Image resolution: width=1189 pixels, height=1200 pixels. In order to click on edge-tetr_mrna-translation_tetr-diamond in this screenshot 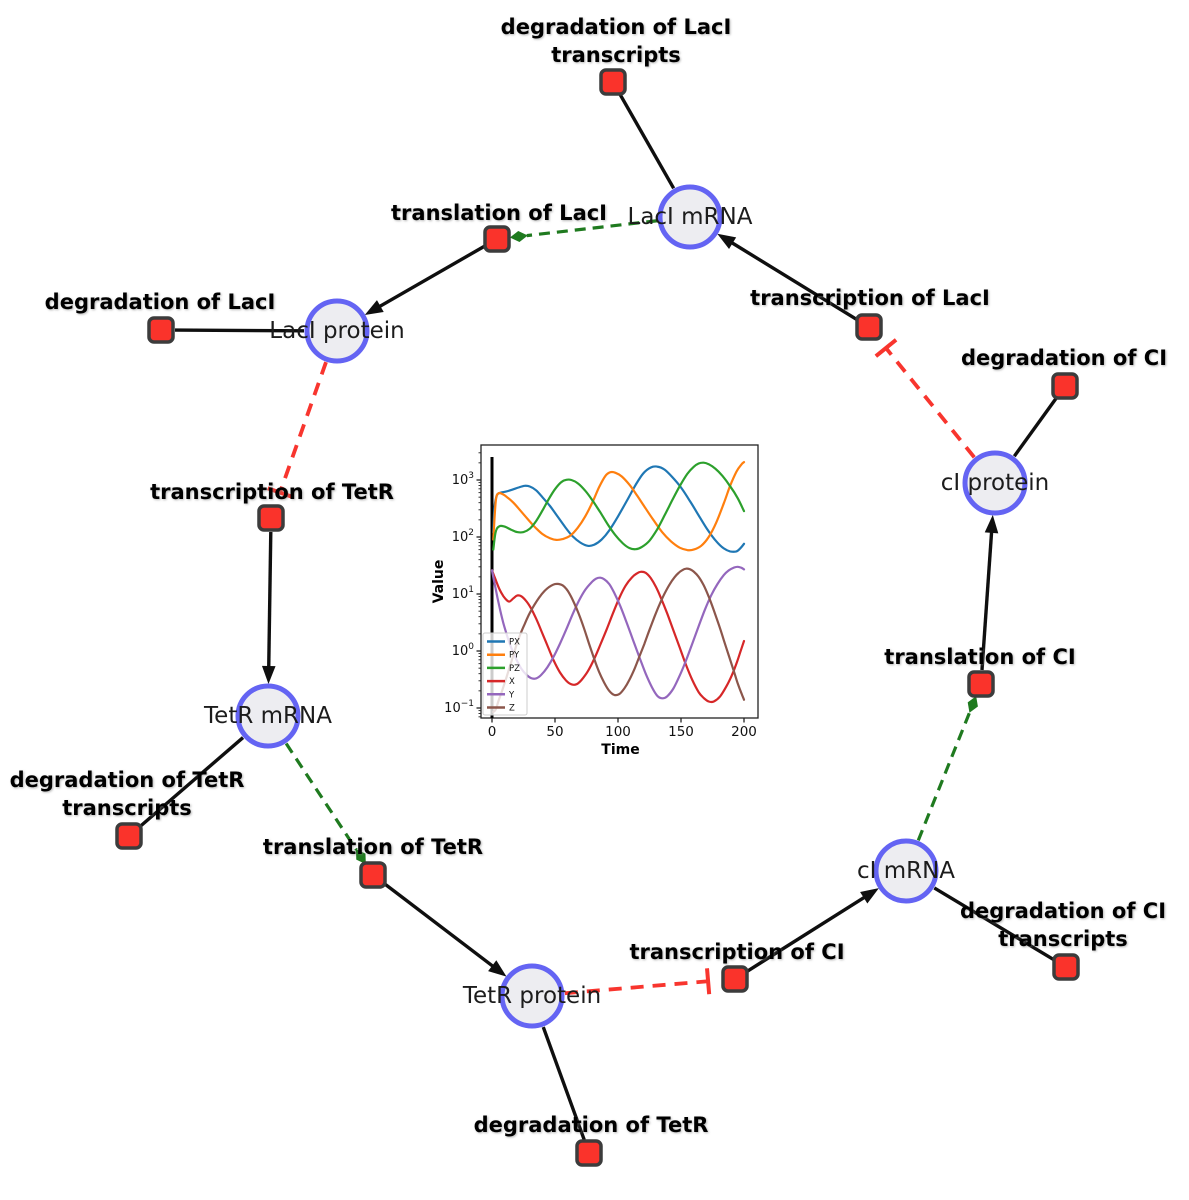, I will do `click(360, 857)`.